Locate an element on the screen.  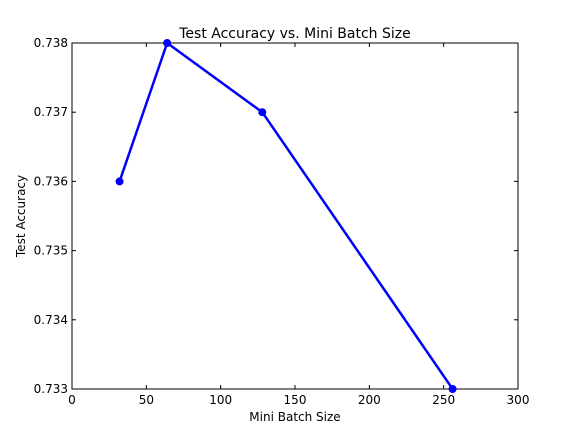
y-tick-label: 0.738 is located at coordinates (51, 43).